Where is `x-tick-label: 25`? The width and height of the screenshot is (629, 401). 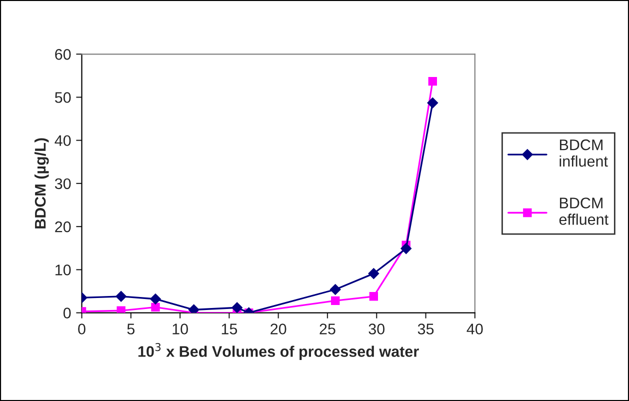 x-tick-label: 25 is located at coordinates (328, 329).